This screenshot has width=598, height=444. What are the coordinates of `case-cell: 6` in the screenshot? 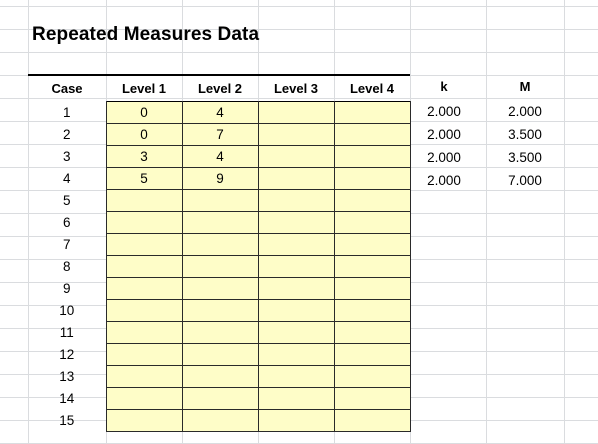 It's located at (66, 222).